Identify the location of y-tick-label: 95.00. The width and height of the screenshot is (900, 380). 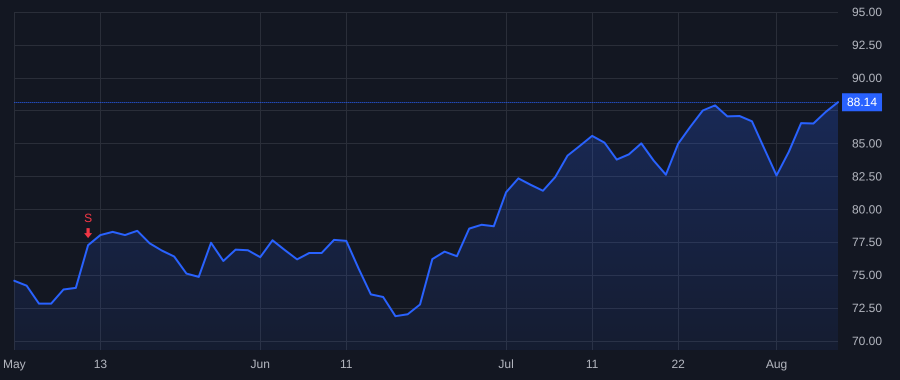
(867, 12).